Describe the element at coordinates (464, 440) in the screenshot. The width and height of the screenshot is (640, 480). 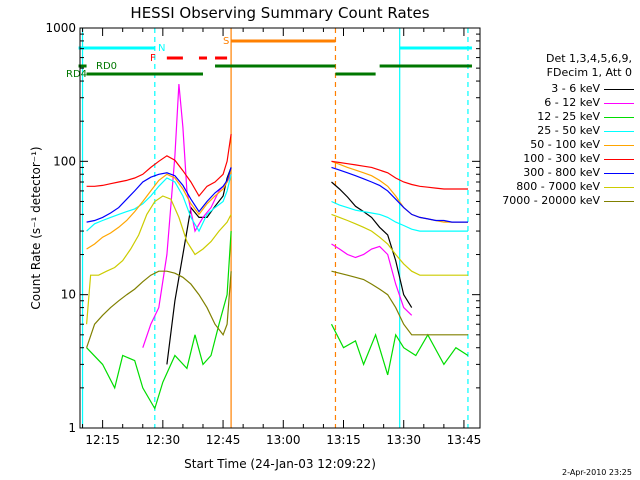
I see `x-tick-label-6: 13:45` at that location.